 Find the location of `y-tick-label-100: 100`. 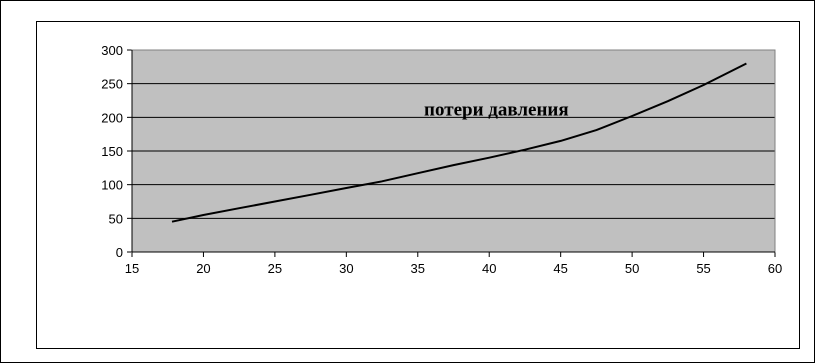

y-tick-label-100: 100 is located at coordinates (112, 185).